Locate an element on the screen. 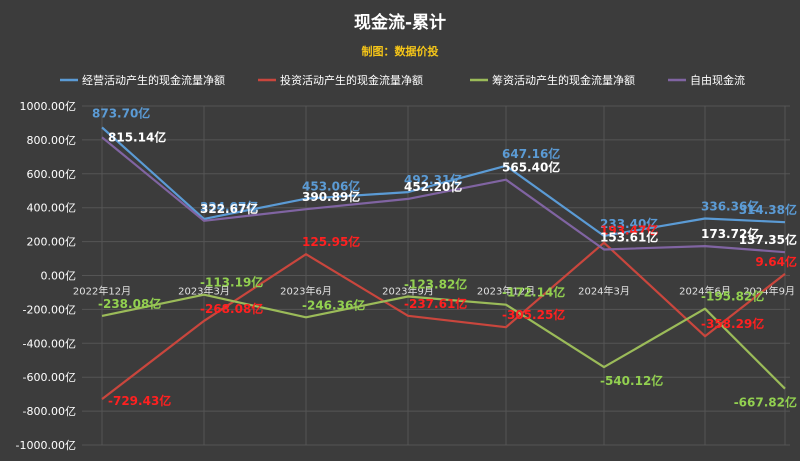 This screenshot has width=800, height=461. data-label: -246.36亿 is located at coordinates (333, 304).